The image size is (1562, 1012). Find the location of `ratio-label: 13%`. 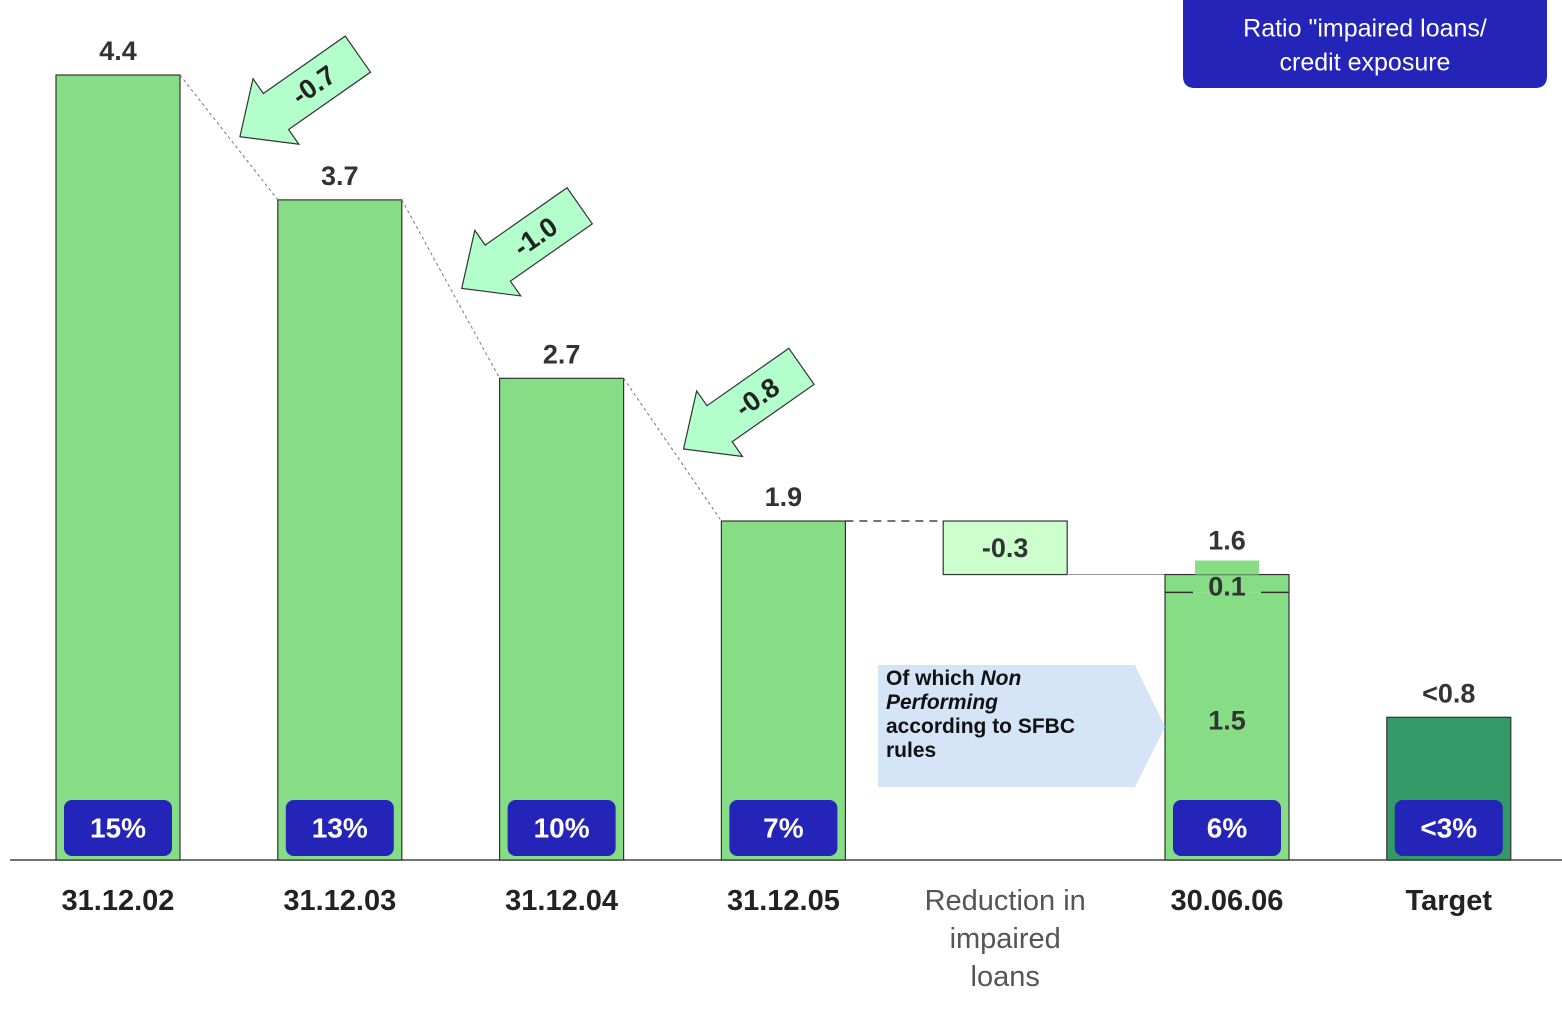

ratio-label: 13% is located at coordinates (340, 827).